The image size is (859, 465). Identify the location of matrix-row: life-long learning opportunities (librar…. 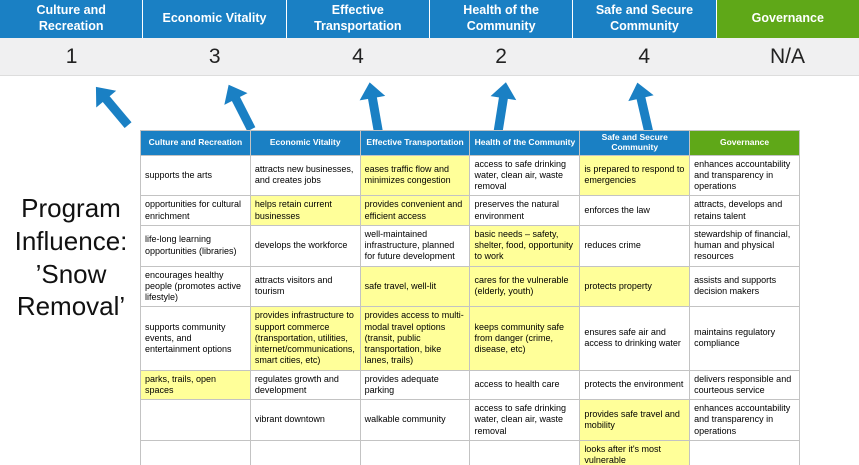
(470, 245).